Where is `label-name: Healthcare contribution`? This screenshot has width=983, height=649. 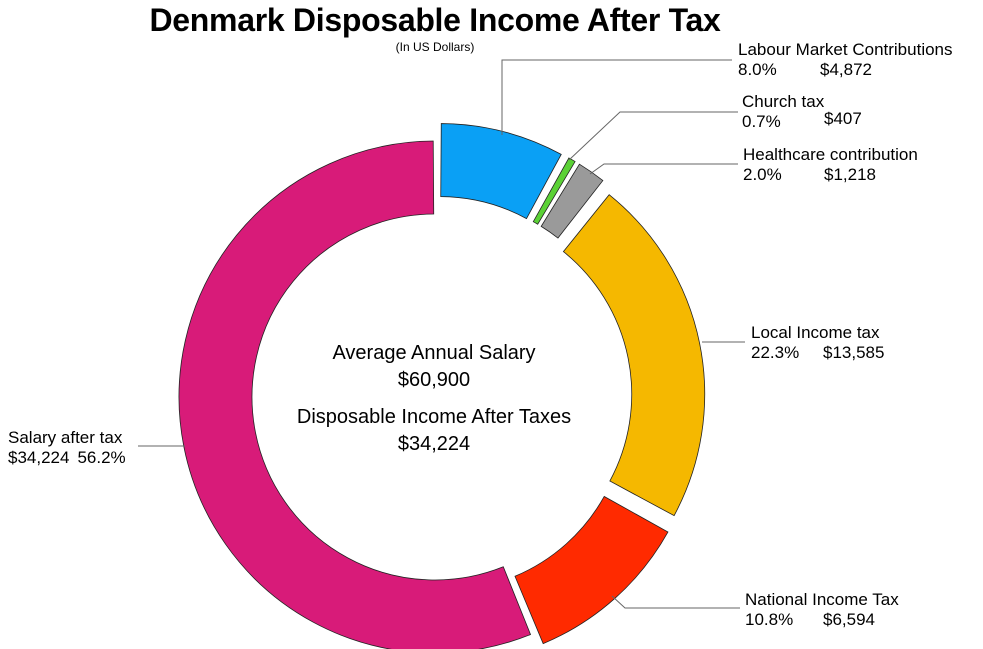
label-name: Healthcare contribution is located at coordinates (830, 154).